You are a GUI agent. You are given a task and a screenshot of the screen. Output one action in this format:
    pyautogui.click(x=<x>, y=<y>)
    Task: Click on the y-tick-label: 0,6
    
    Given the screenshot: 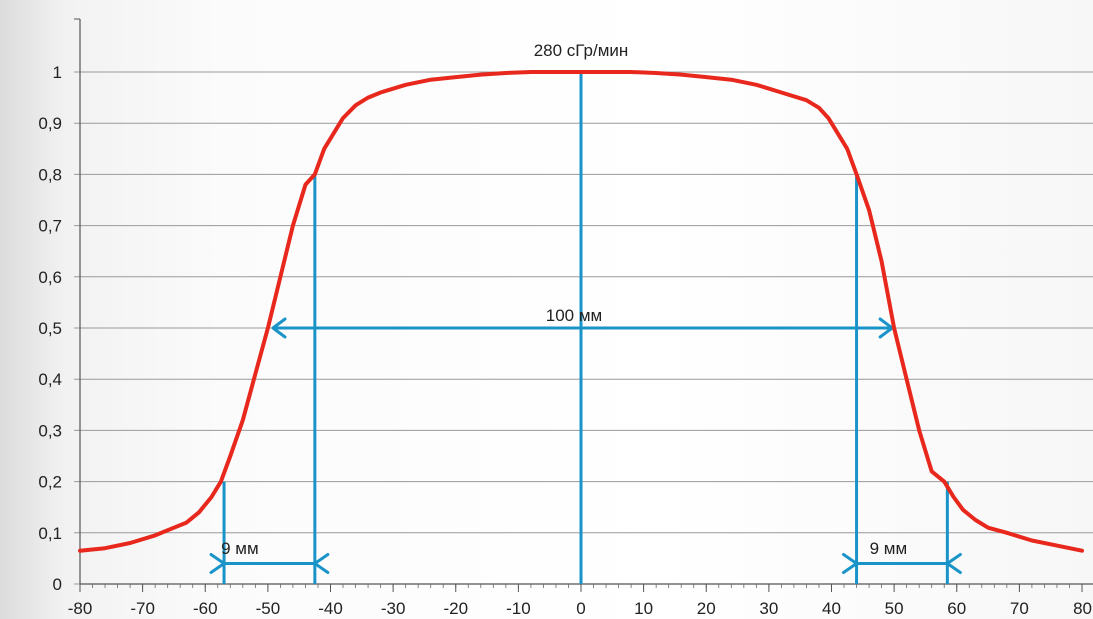 What is the action you would take?
    pyautogui.click(x=50, y=277)
    